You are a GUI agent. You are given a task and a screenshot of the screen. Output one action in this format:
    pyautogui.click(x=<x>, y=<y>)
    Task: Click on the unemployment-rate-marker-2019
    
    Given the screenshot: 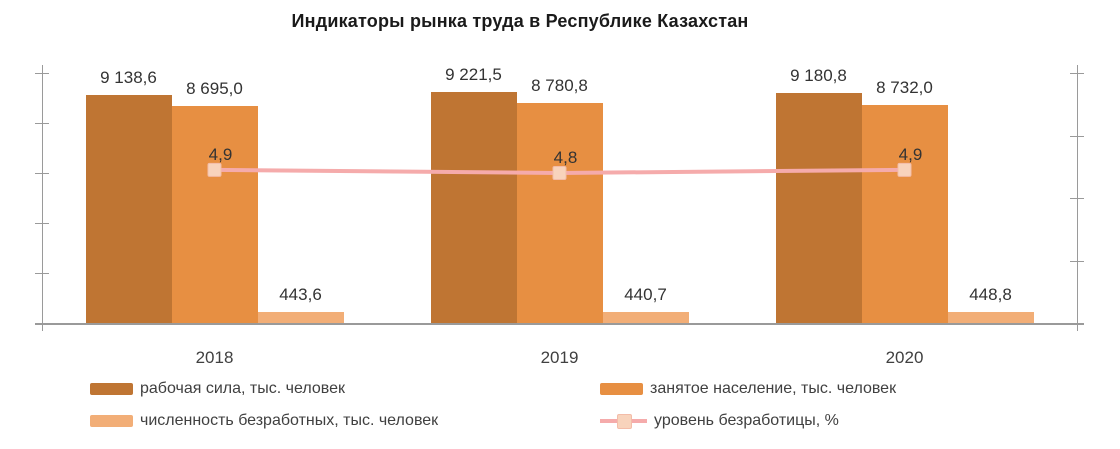 What is the action you would take?
    pyautogui.click(x=559, y=173)
    